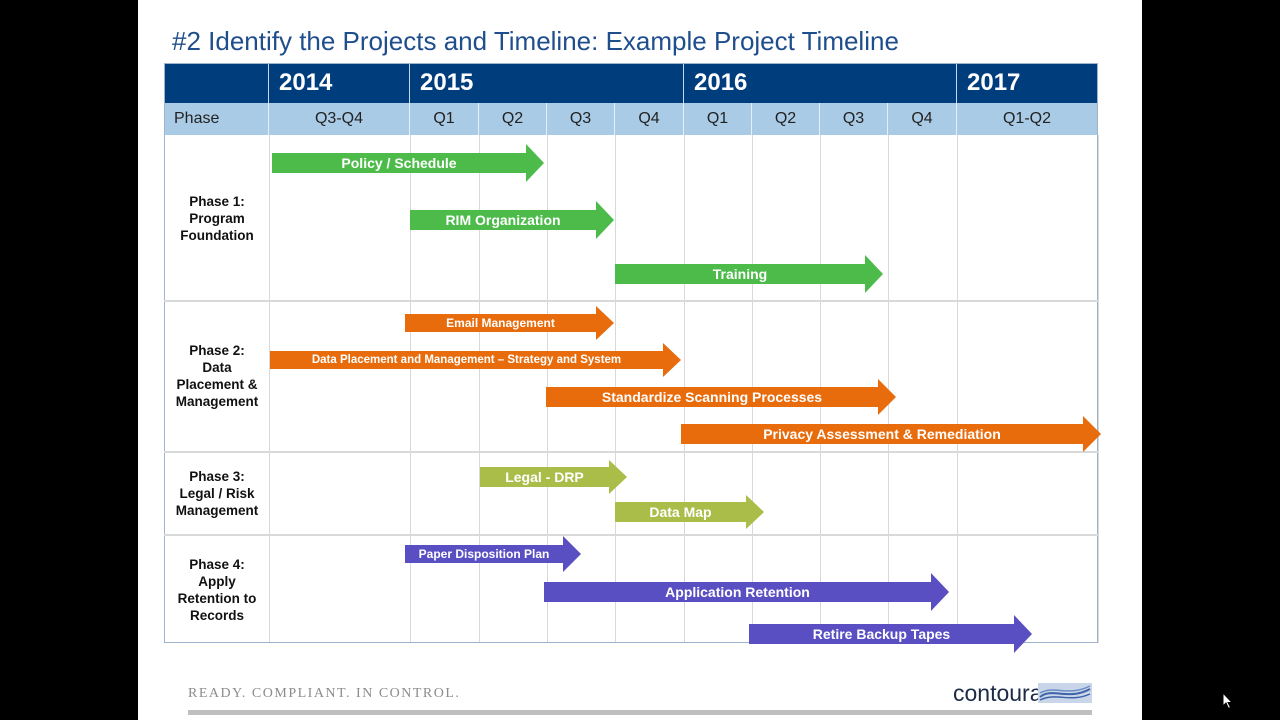 The height and width of the screenshot is (720, 1280). Describe the element at coordinates (1027, 83) in the screenshot. I see `year-header-2017: 2017` at that location.